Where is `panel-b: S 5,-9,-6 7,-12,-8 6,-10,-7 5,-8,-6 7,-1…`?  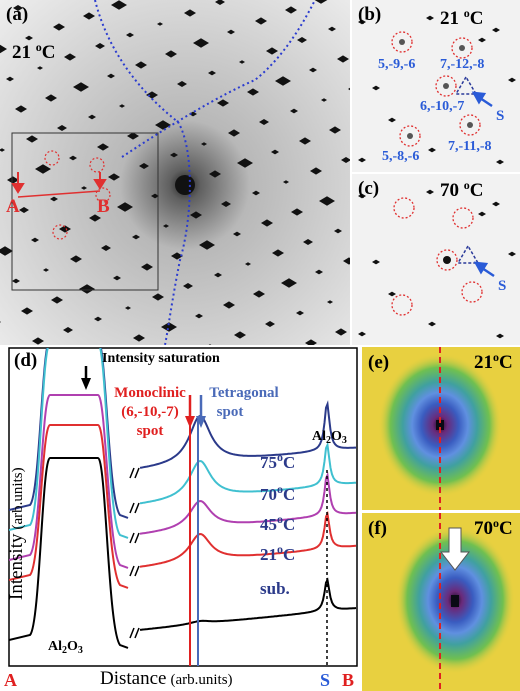 panel-b: S 5,-9,-6 7,-12,-8 6,-10,-7 5,-8,-6 7,-1… is located at coordinates (436, 86).